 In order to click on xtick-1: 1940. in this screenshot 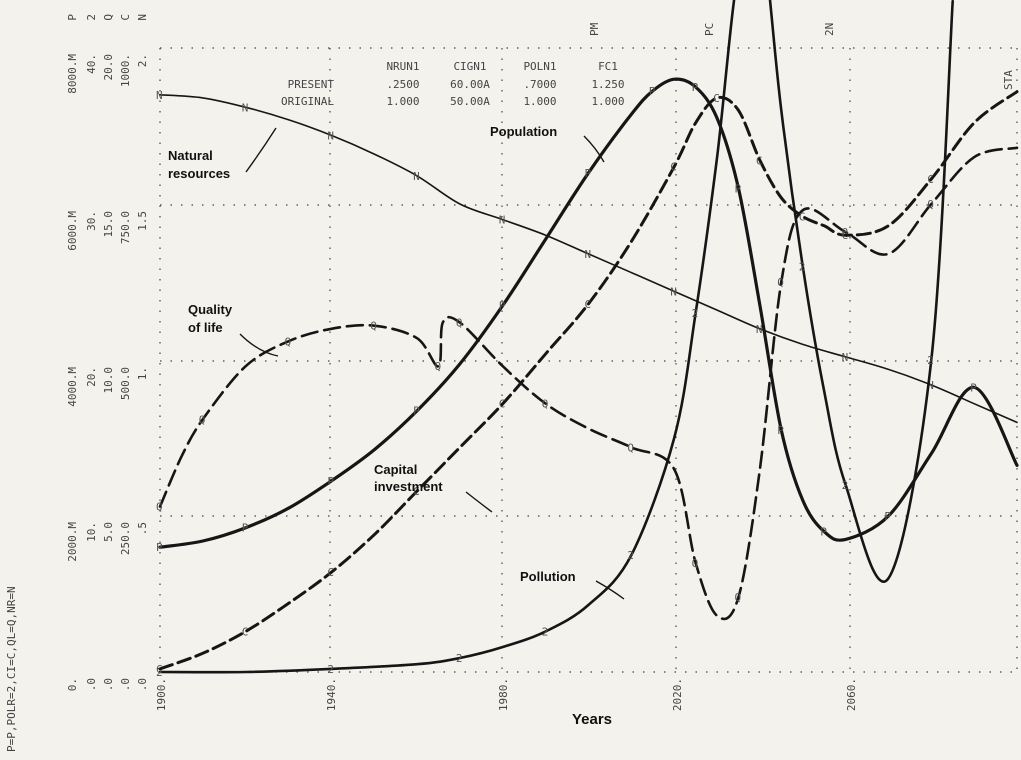, I will do `click(331, 694)`.